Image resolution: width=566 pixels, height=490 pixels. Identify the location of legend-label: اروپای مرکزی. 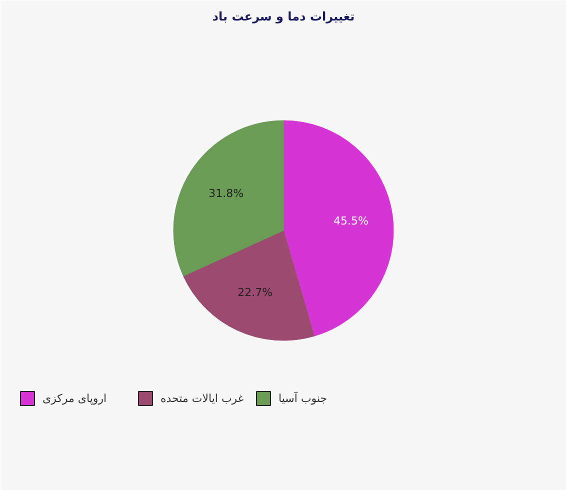
(74, 398).